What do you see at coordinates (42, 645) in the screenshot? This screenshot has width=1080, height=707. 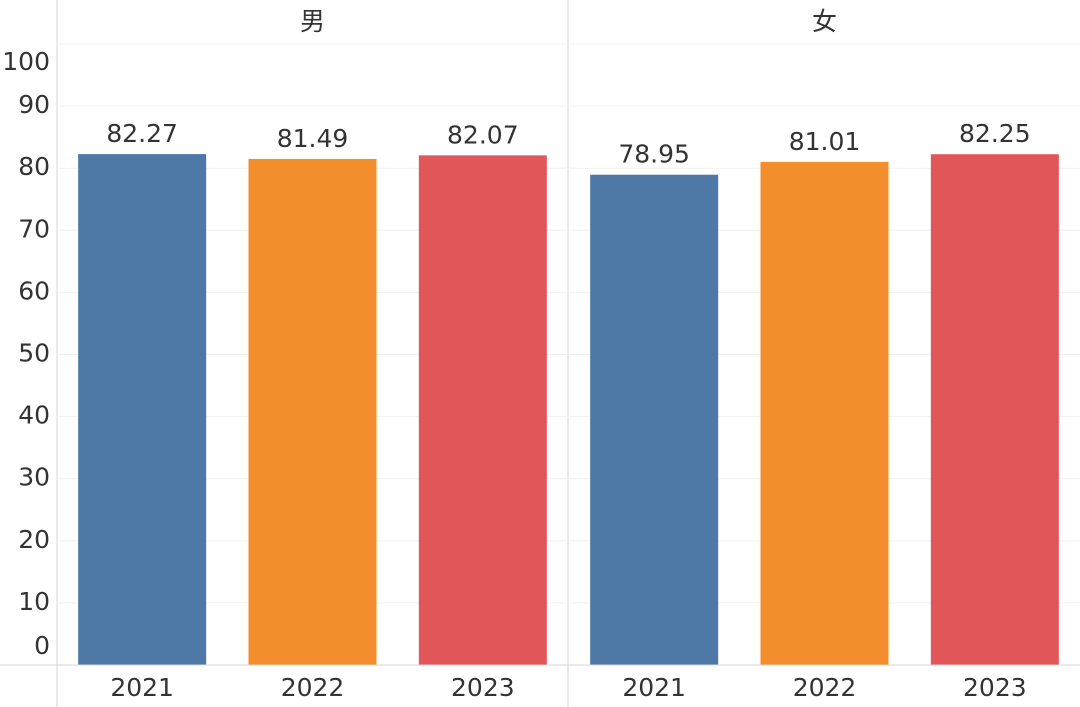 I see `y-tick-label: 0` at bounding box center [42, 645].